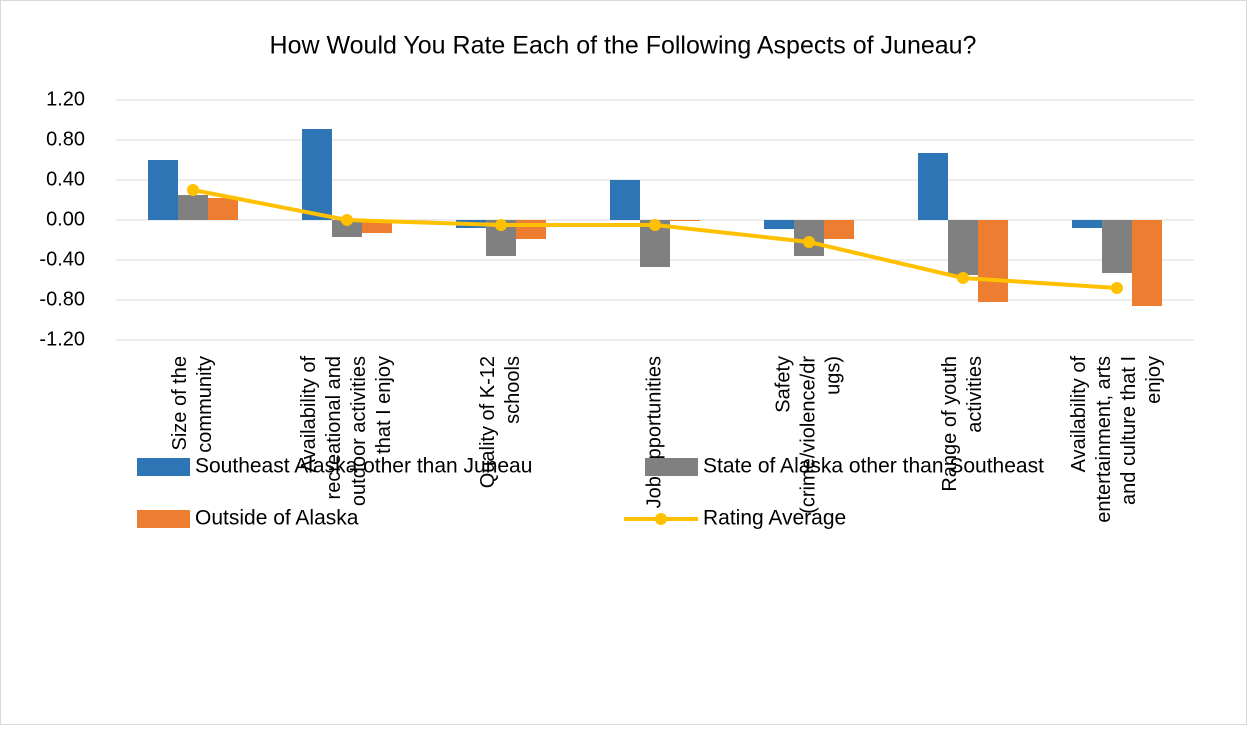 Image resolution: width=1247 pixels, height=730 pixels. Describe the element at coordinates (277, 518) in the screenshot. I see `legend-label: Outside of Alaska` at that location.